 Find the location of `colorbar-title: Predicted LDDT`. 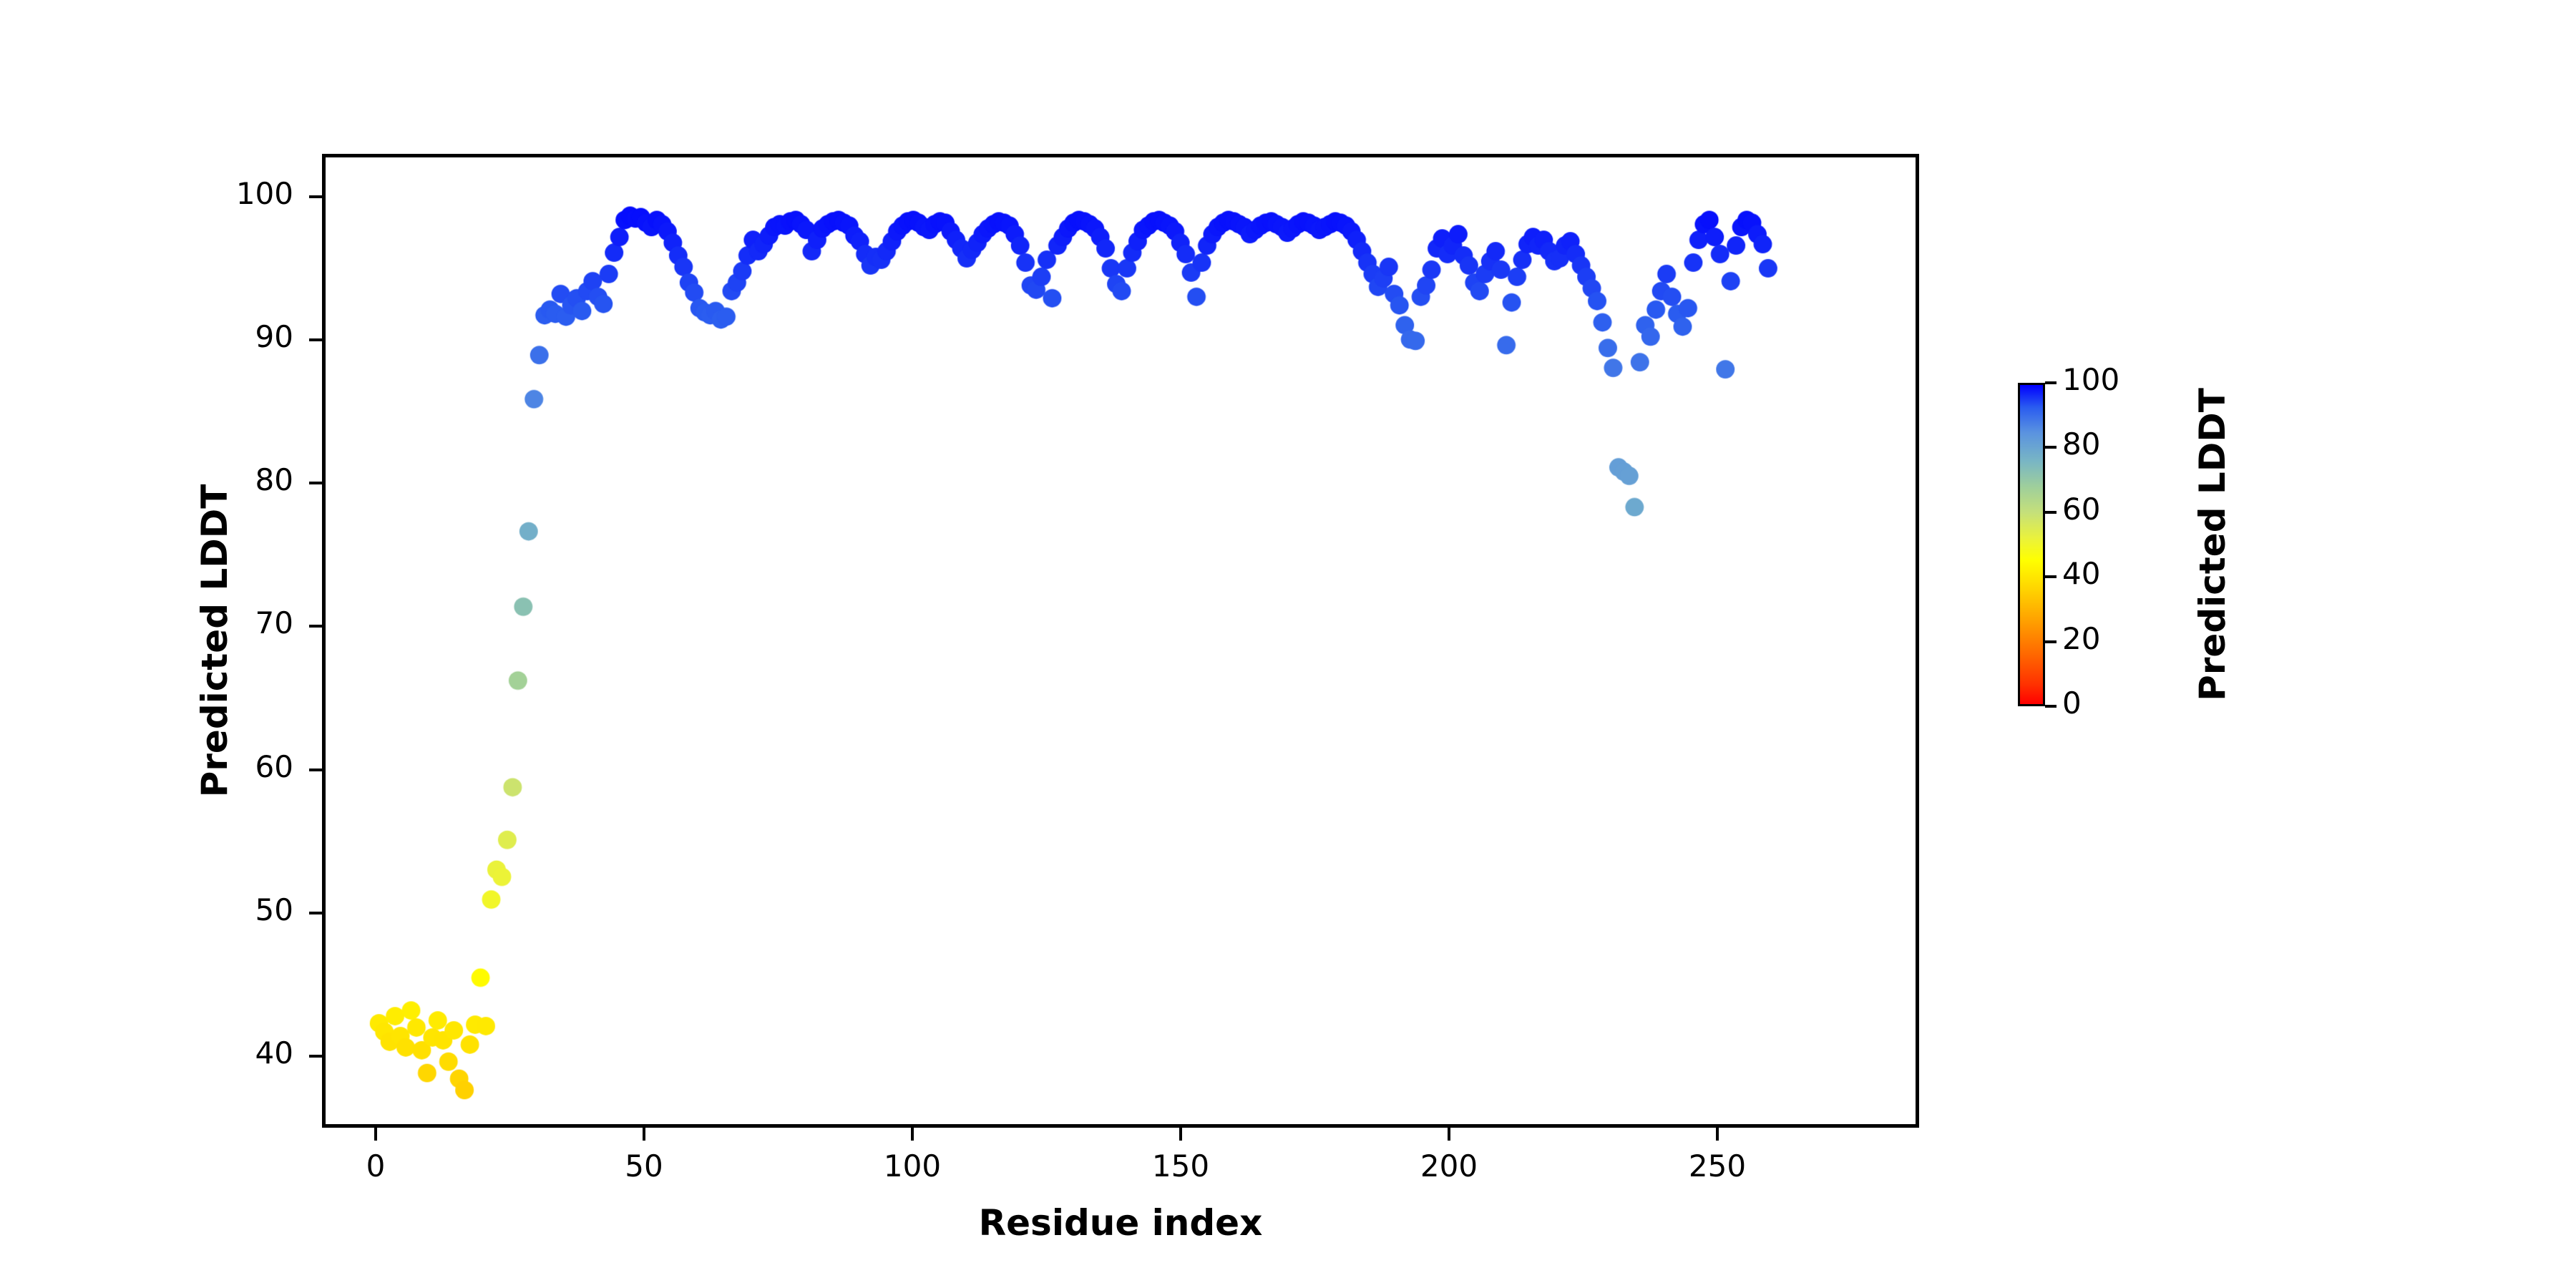

colorbar-title: Predicted LDDT is located at coordinates (2212, 544).